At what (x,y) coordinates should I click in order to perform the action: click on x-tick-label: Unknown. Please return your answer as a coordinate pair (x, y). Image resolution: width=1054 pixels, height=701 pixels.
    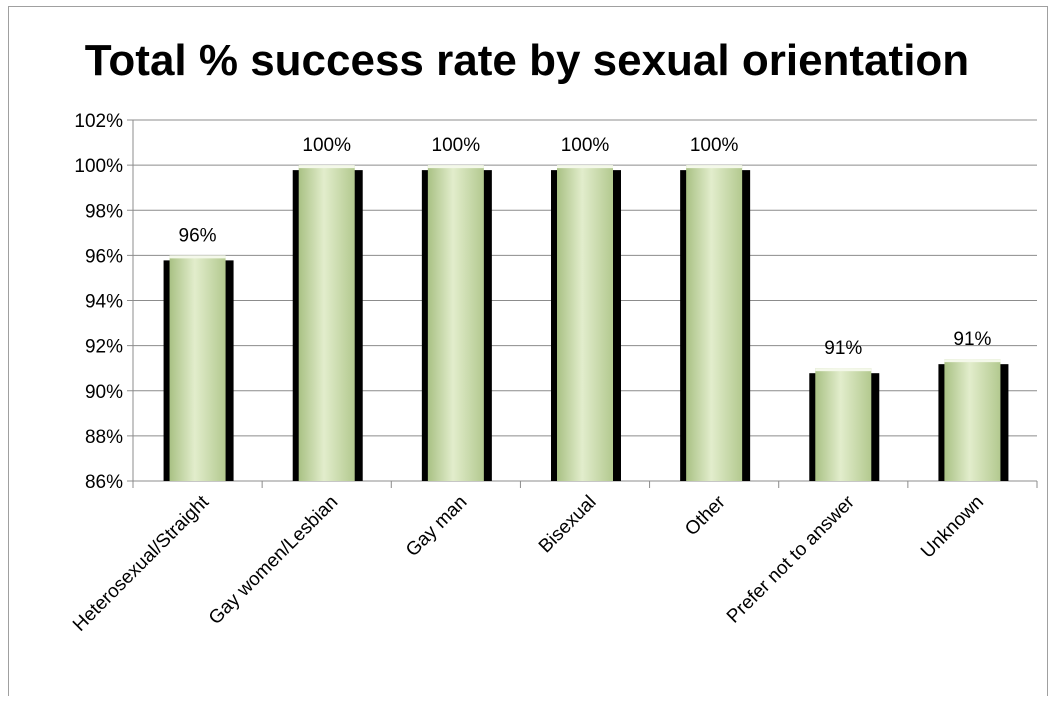
    Looking at the image, I should click on (952, 527).